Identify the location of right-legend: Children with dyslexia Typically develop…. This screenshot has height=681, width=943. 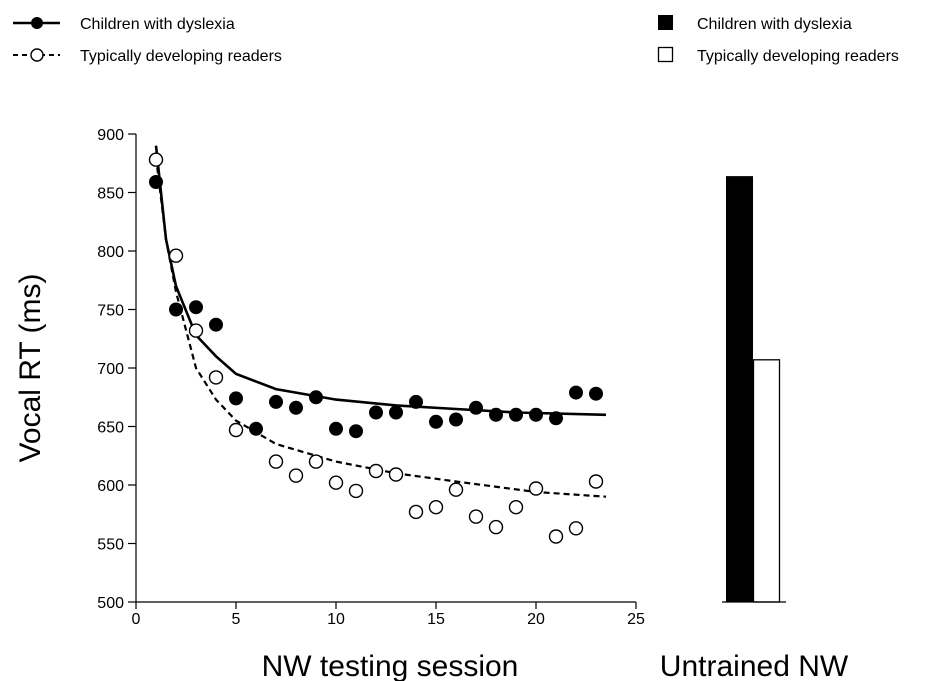
(778, 40).